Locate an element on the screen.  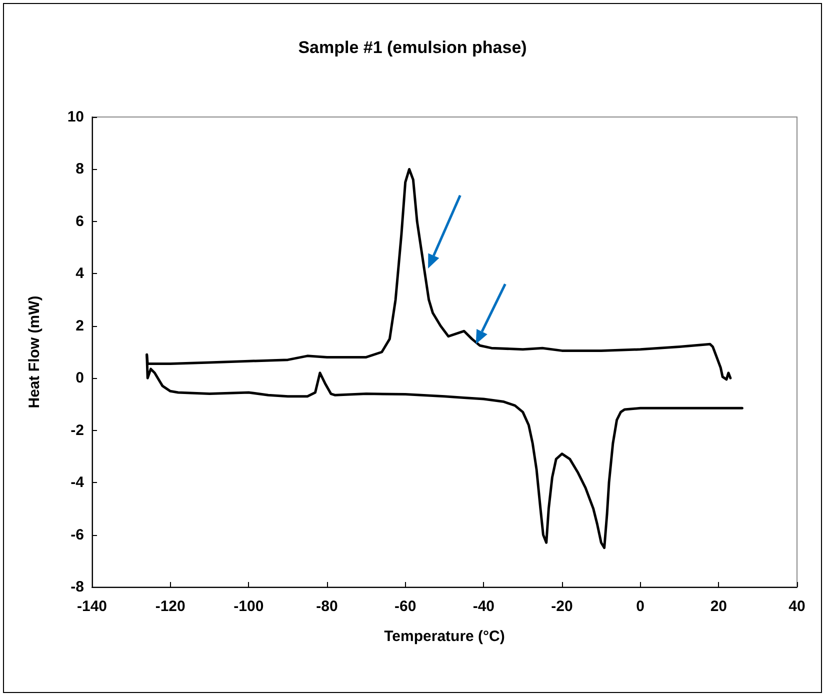
y-tick-label: 8 is located at coordinates (80, 169).